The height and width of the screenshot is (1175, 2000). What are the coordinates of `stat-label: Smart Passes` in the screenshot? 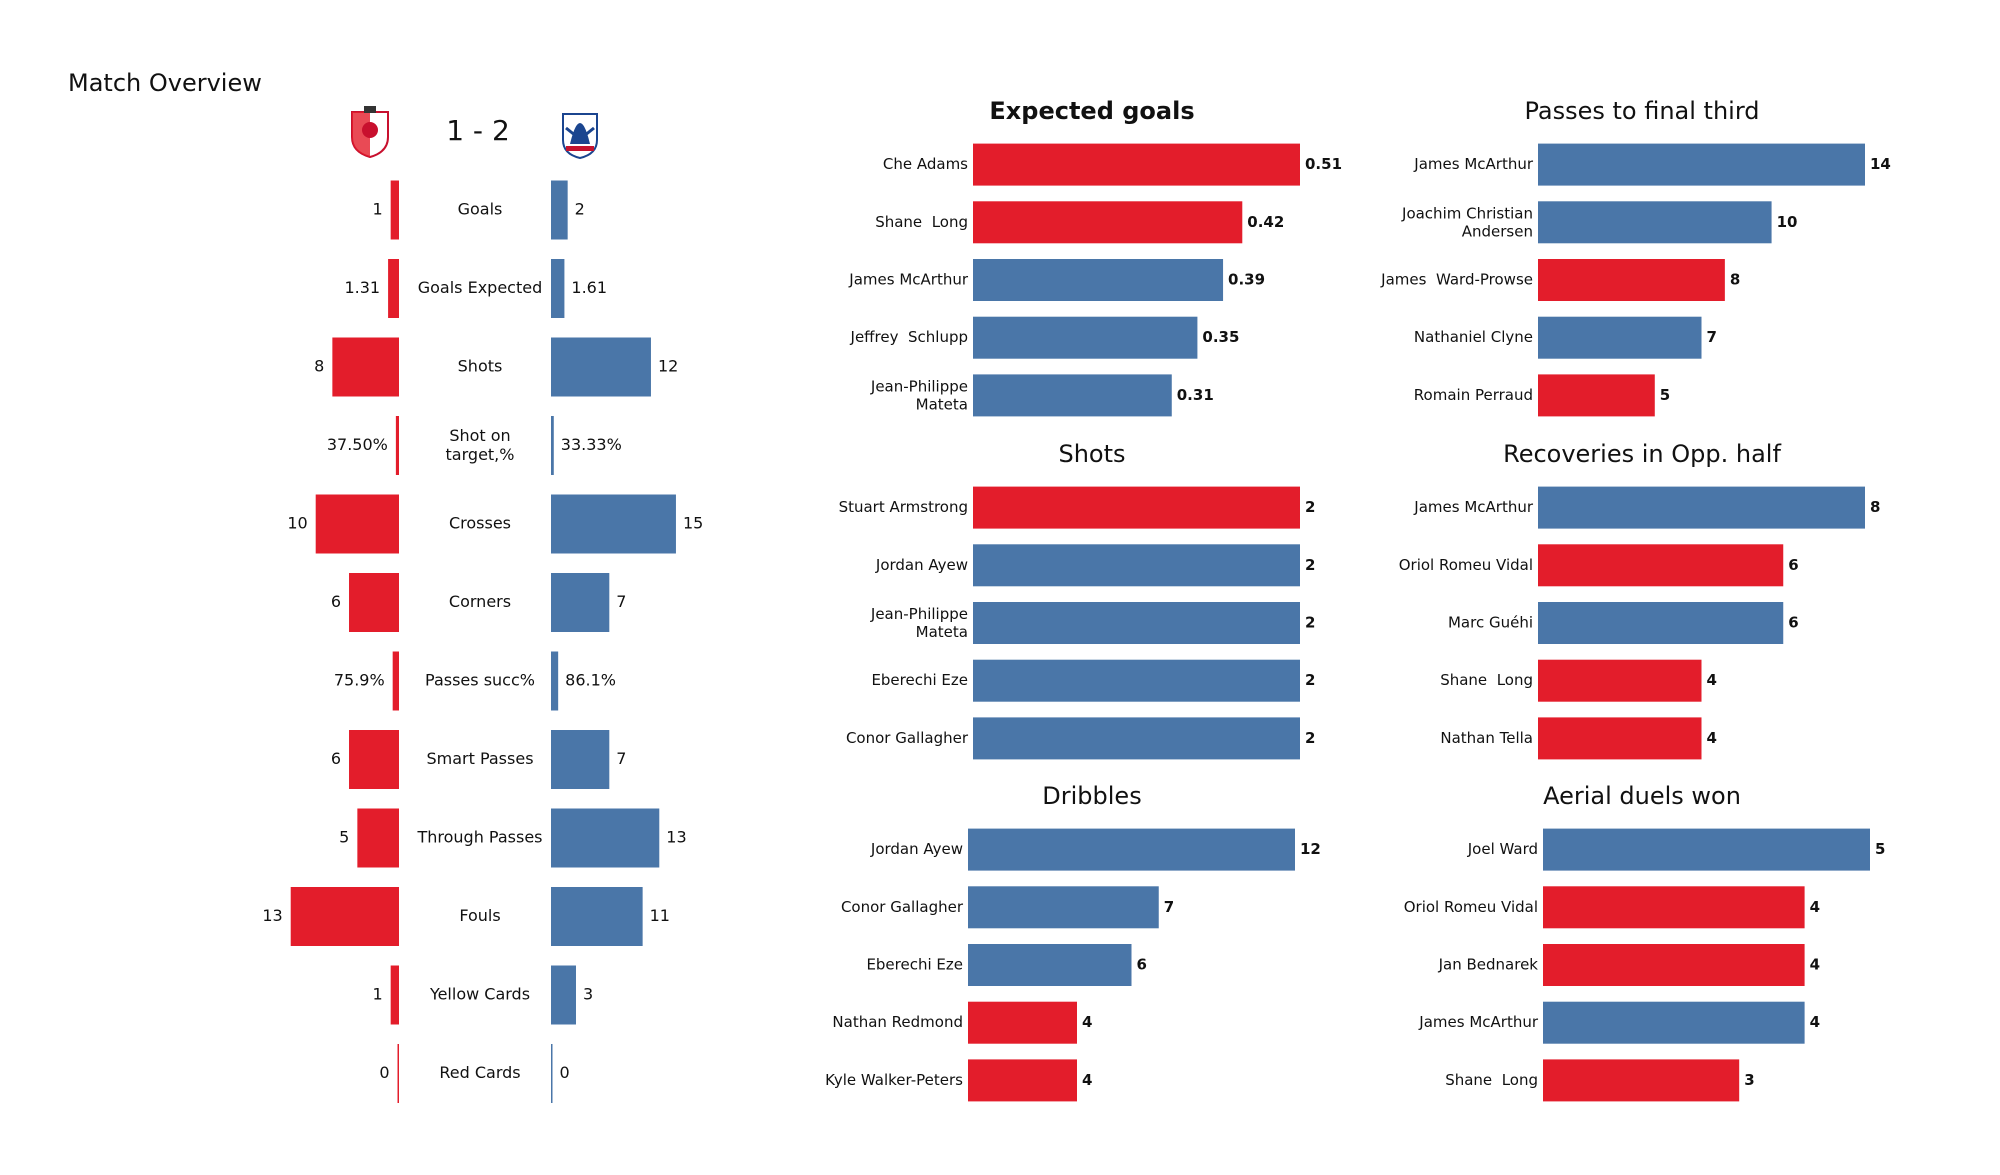 It's located at (479, 758).